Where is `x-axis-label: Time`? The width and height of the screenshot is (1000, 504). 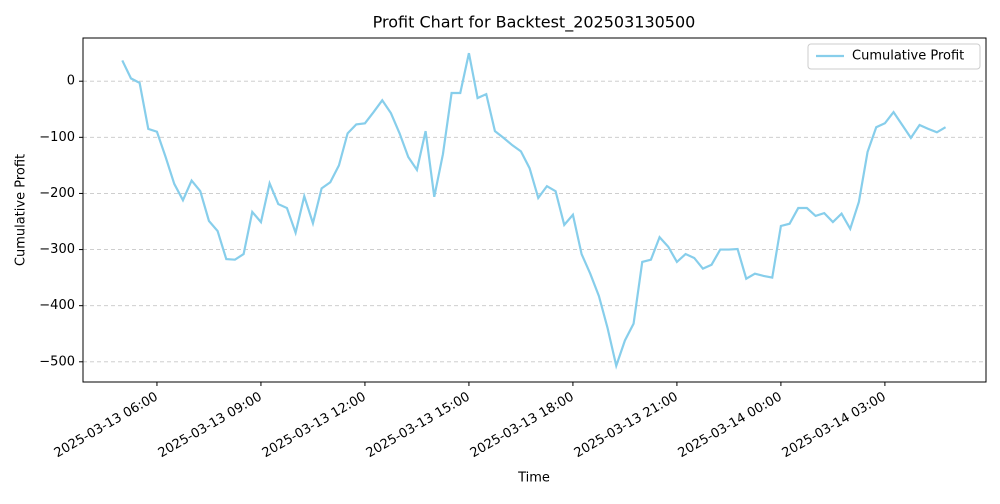 x-axis-label: Time is located at coordinates (533, 478).